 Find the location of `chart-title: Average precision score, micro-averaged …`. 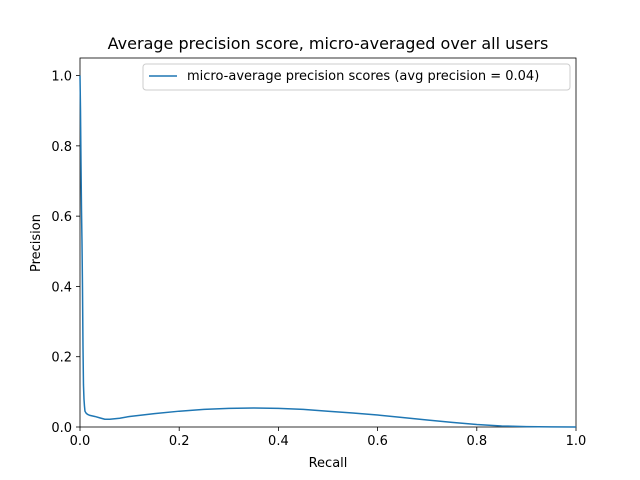

chart-title: Average precision score, micro-averaged … is located at coordinates (328, 43).